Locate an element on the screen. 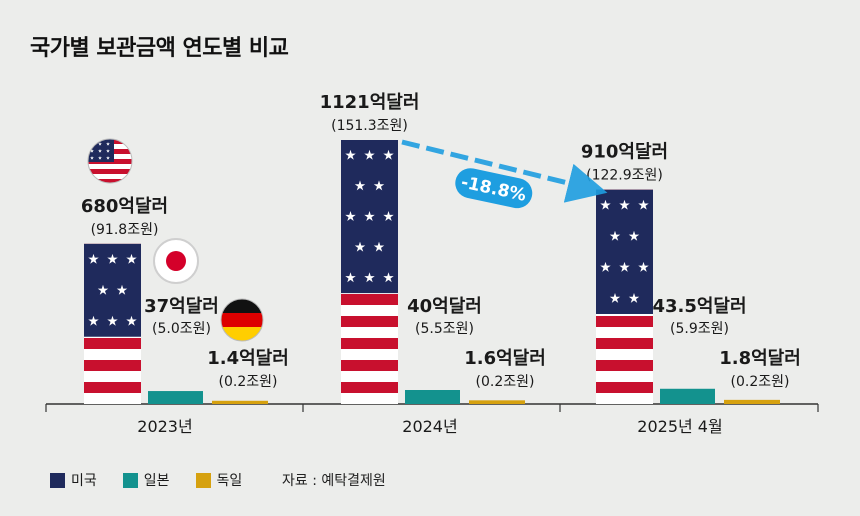  label-germany-2: 1.8억달러 is located at coordinates (760, 358).